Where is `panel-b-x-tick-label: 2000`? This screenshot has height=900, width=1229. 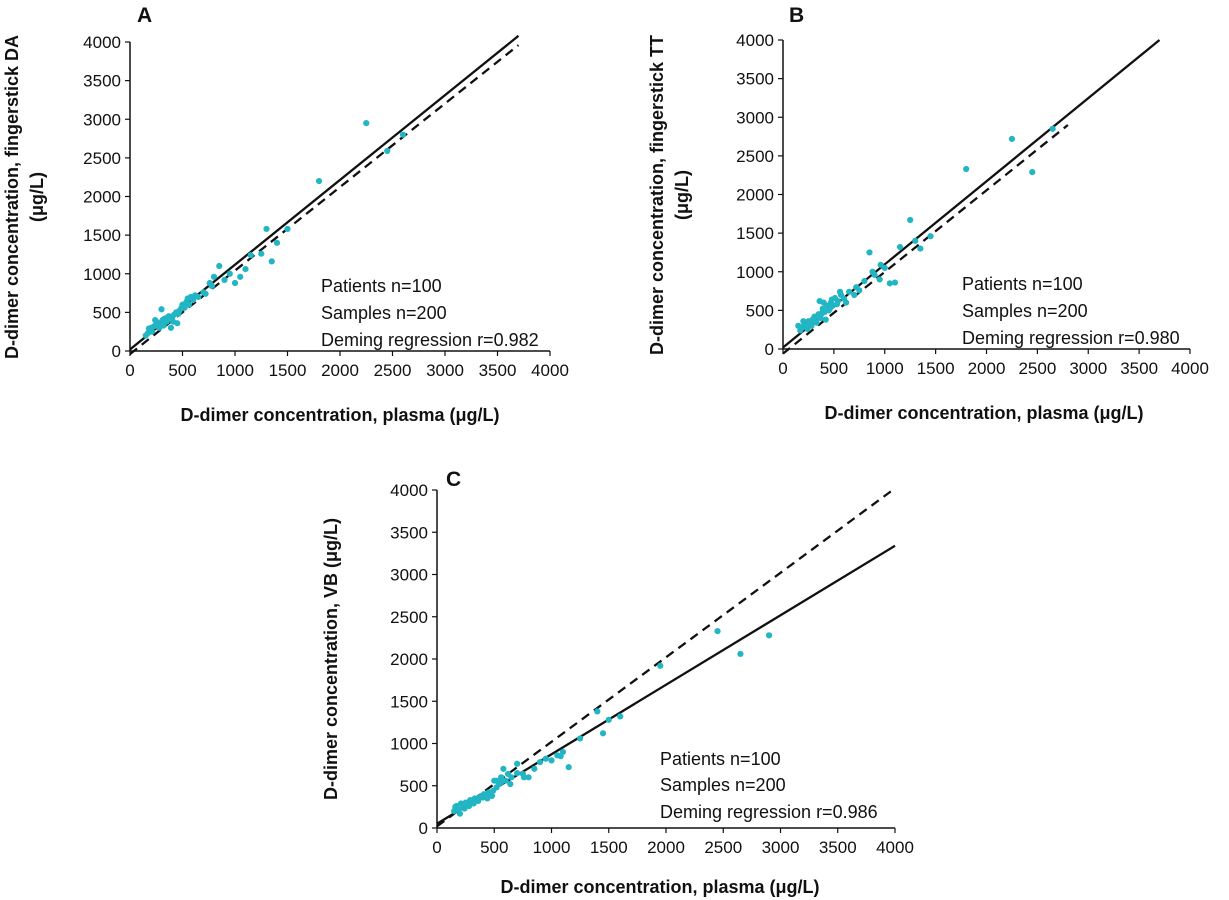
panel-b-x-tick-label: 2000 is located at coordinates (987, 368).